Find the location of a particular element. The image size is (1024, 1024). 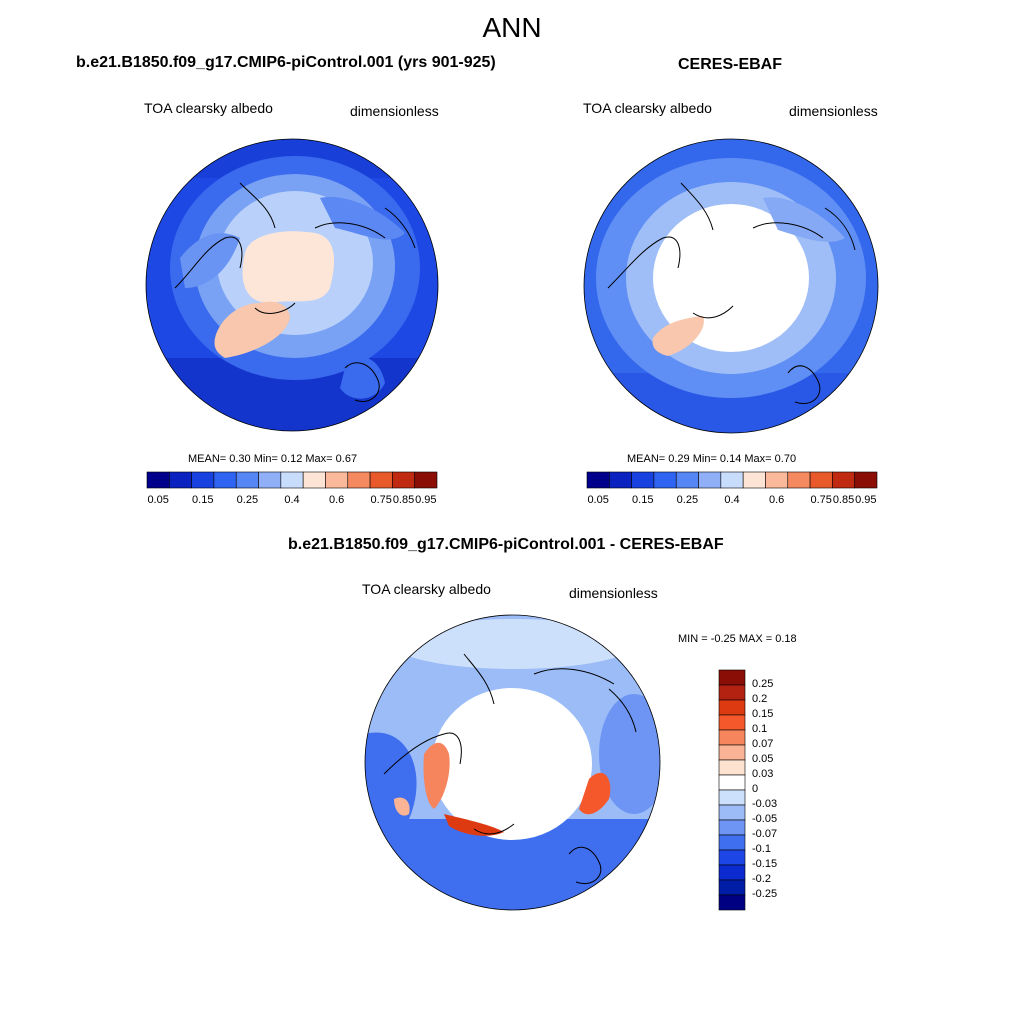

panel2-colorbar-ticks: 0.05 0.15 0.25 0.4 0.6 0.75 0.85 0.95 is located at coordinates (732, 501).